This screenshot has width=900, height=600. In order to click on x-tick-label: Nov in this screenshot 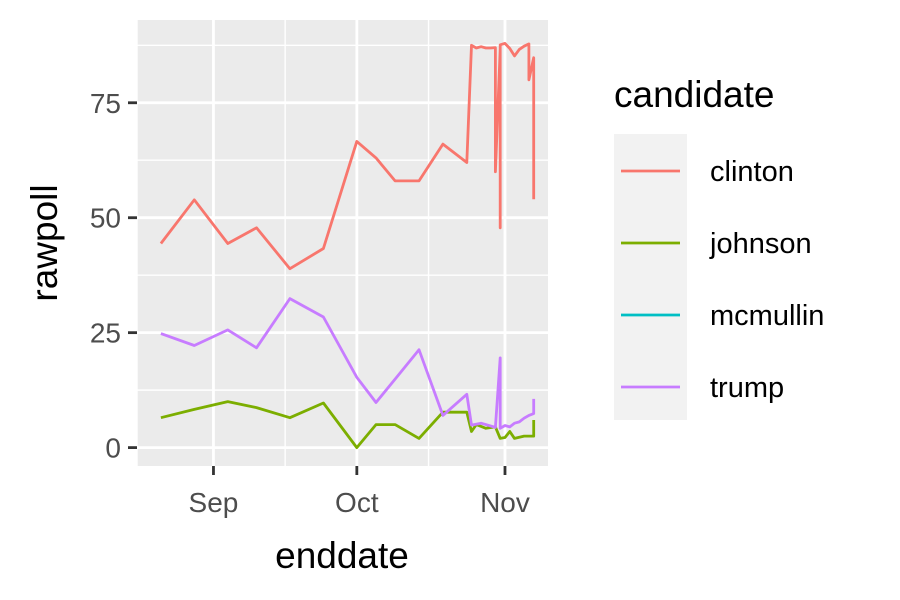, I will do `click(505, 502)`.